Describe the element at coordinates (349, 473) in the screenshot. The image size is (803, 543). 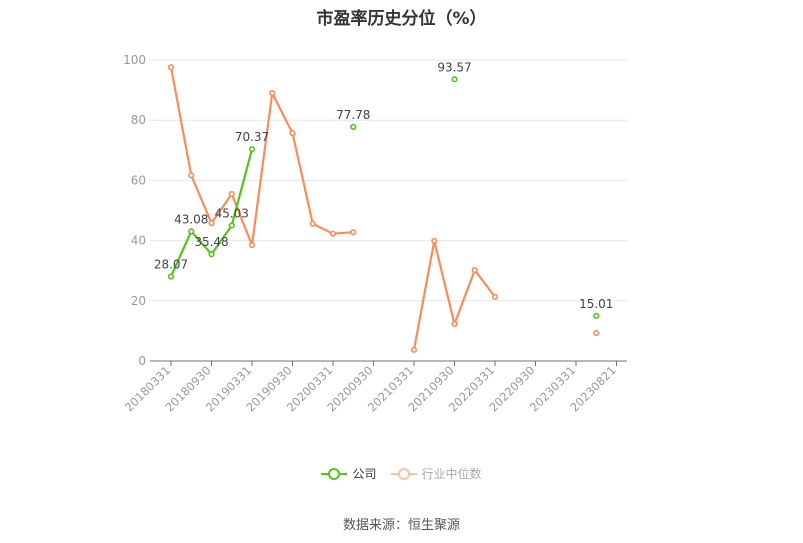
I see `legend-item-company: 公司` at that location.